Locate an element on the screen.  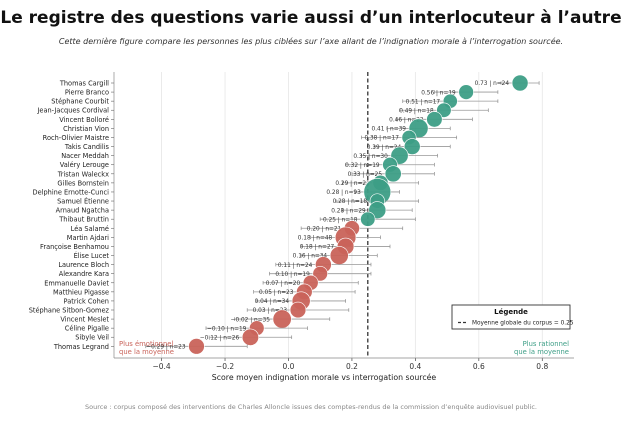
data-label: 0.49 | n=18 is located at coordinates (416, 111).